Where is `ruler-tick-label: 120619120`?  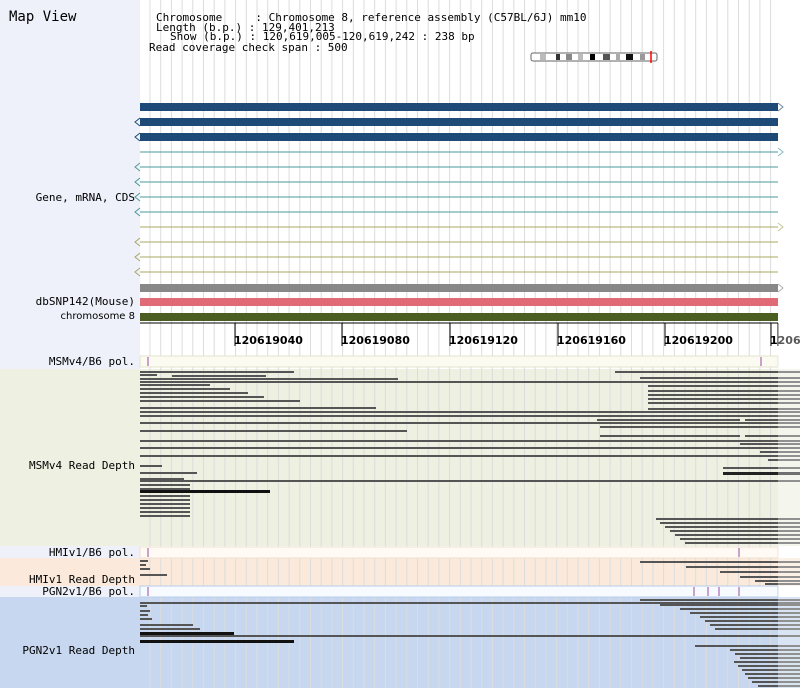
ruler-tick-label: 120619120 is located at coordinates (483, 340).